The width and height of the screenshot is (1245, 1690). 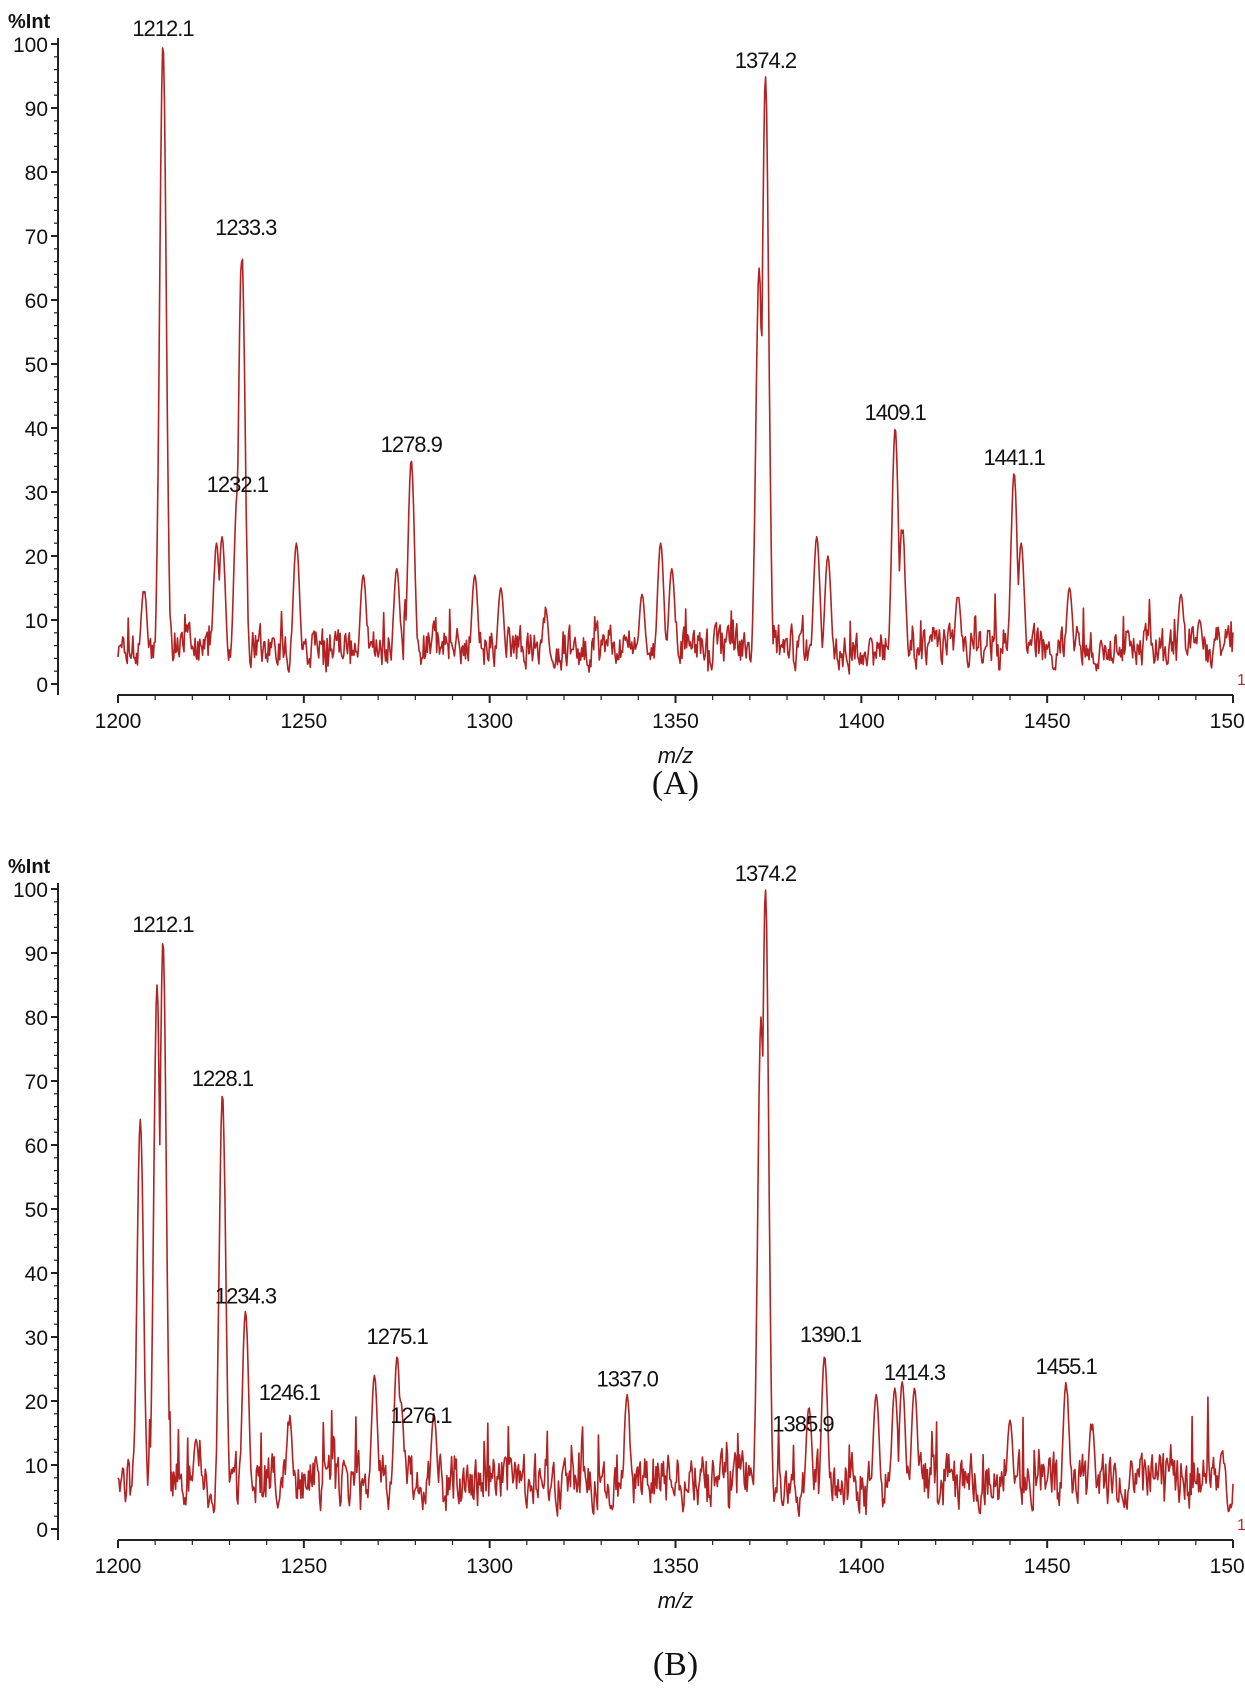 What do you see at coordinates (1066, 1366) in the screenshot?
I see `peak-label: 1455.1` at bounding box center [1066, 1366].